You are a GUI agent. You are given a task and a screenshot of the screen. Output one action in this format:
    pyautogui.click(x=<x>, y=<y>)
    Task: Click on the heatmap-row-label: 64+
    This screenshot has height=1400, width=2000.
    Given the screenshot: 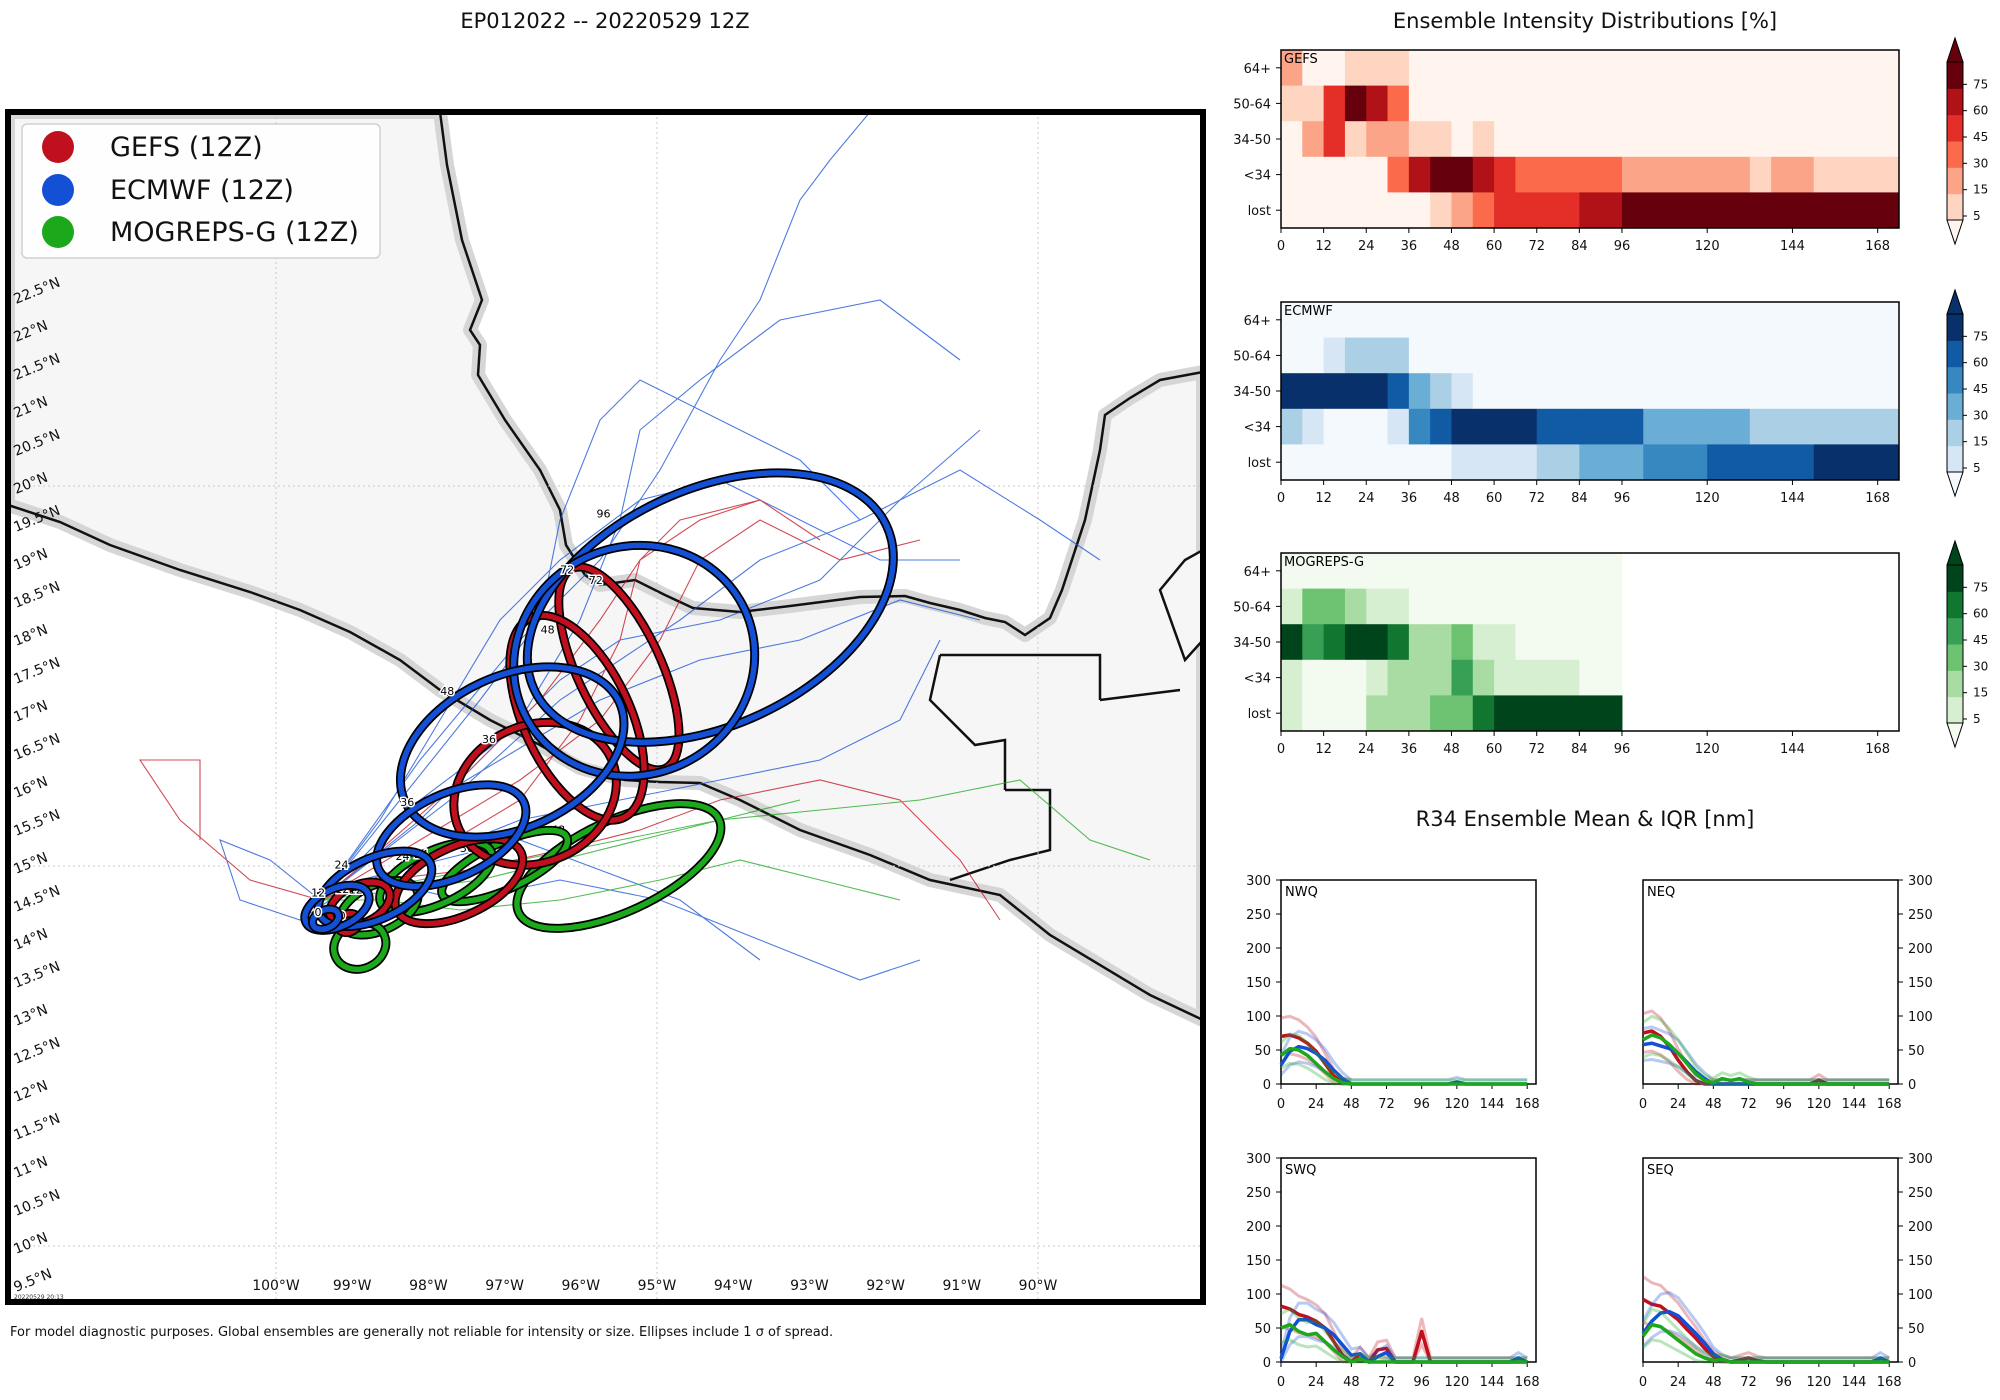 What is the action you would take?
    pyautogui.click(x=1257, y=69)
    